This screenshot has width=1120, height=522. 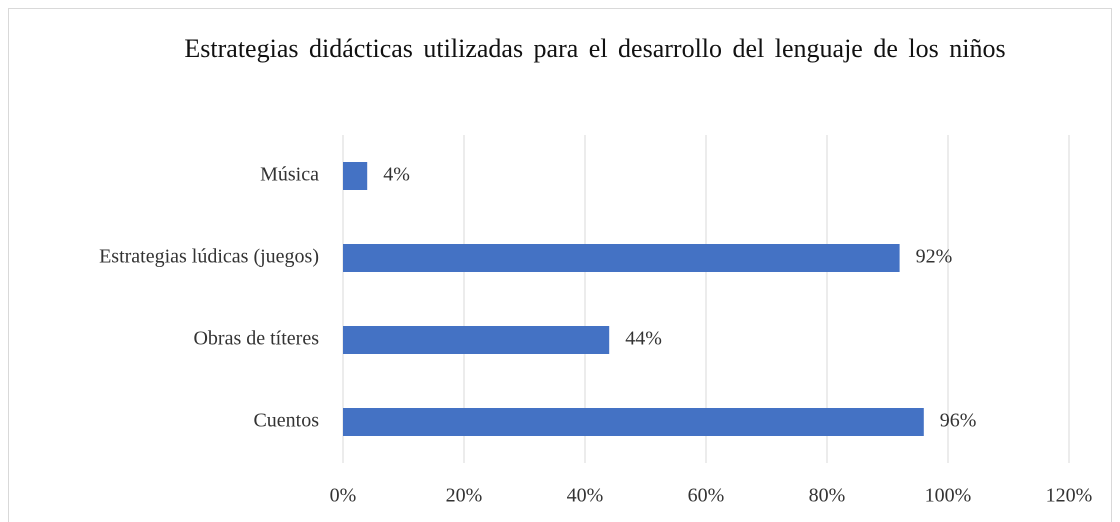 What do you see at coordinates (1069, 496) in the screenshot?
I see `x-tick-label: 120%` at bounding box center [1069, 496].